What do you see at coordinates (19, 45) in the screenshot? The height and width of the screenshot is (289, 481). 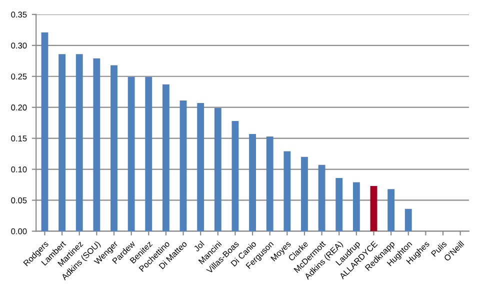 I see `y-tick-label: 0.30` at bounding box center [19, 45].